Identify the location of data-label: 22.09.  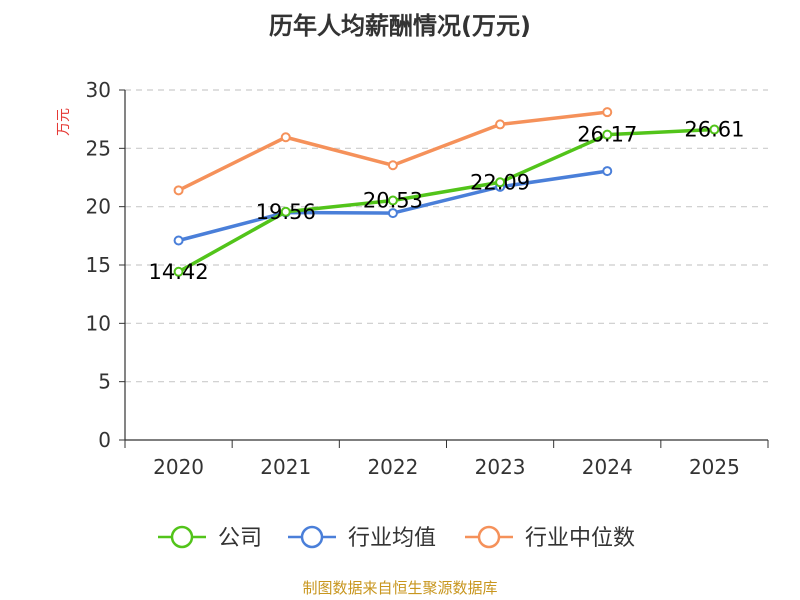
(500, 182).